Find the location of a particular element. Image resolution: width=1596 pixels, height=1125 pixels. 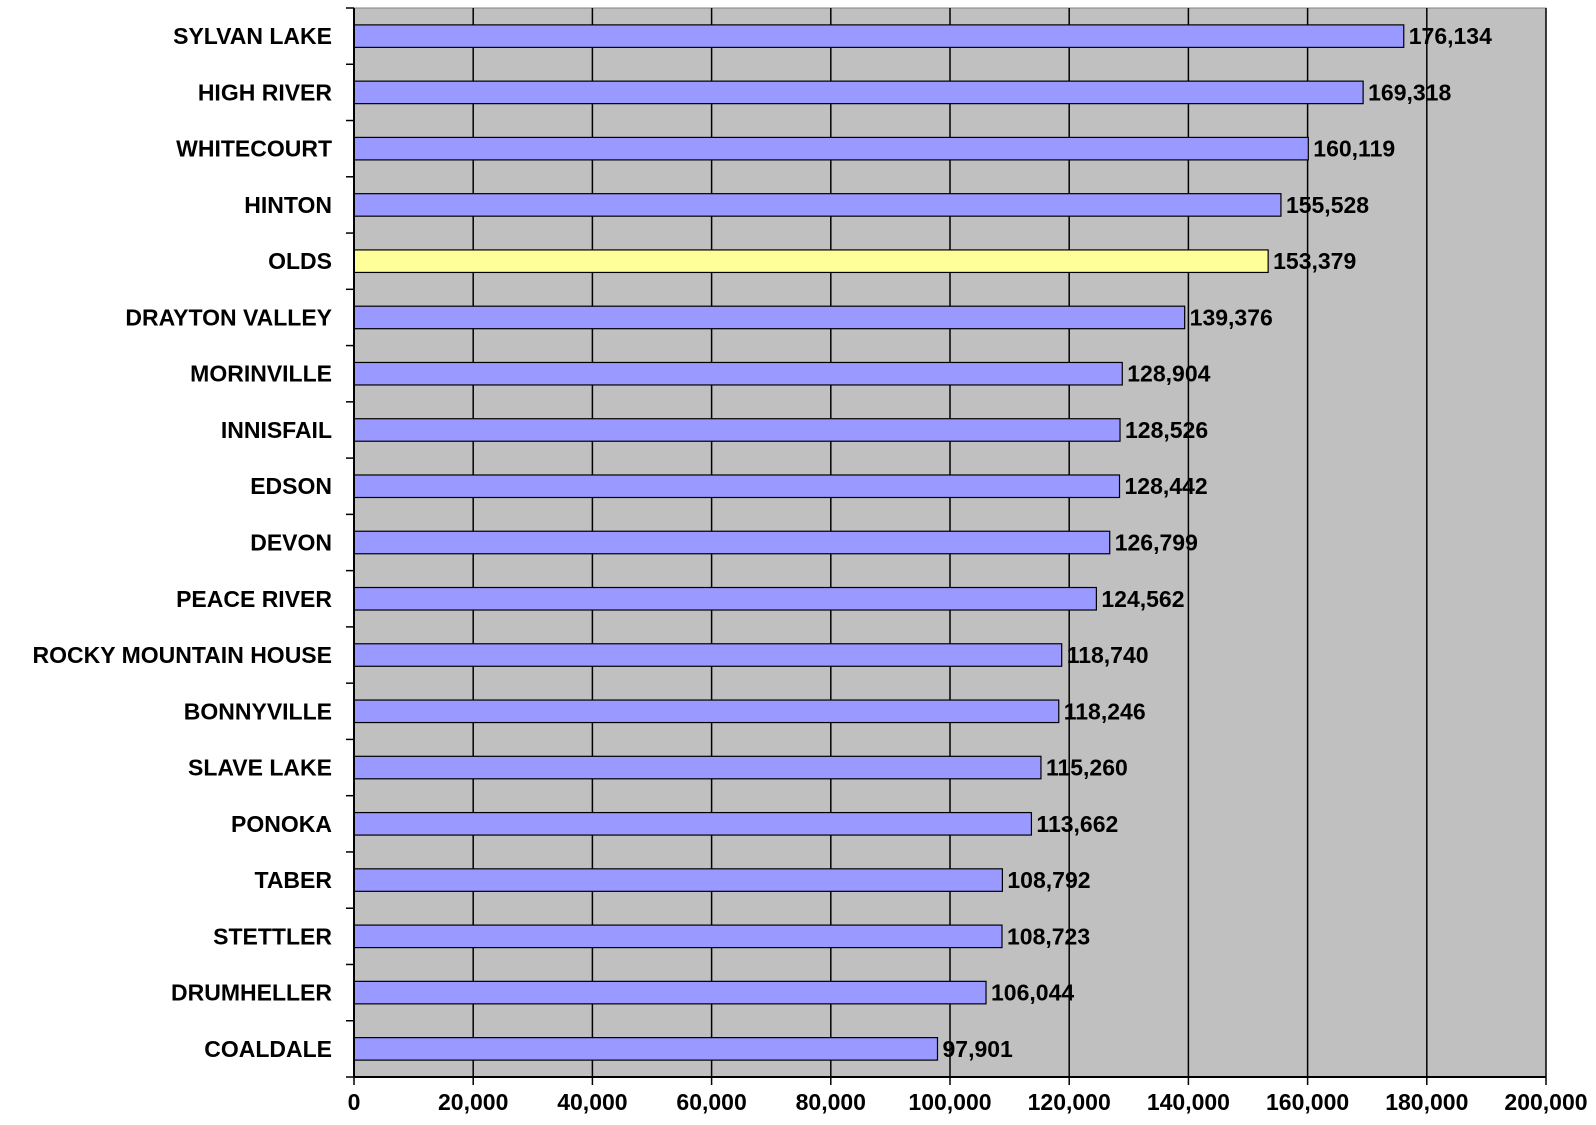

value-label: 128,904 is located at coordinates (1168, 374).